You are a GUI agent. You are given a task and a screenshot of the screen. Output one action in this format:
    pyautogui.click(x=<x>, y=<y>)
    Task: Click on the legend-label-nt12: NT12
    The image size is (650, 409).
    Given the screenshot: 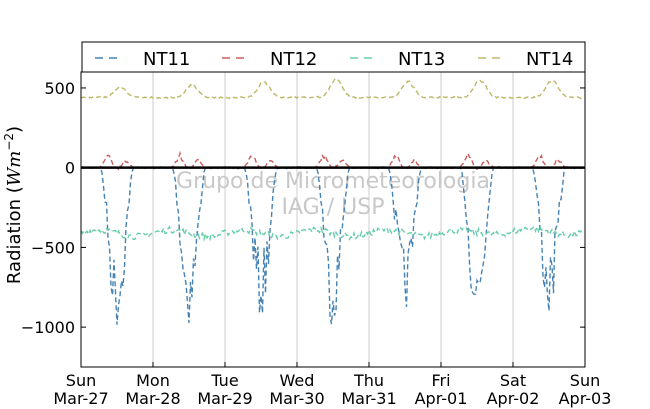 What is the action you would take?
    pyautogui.click(x=293, y=59)
    